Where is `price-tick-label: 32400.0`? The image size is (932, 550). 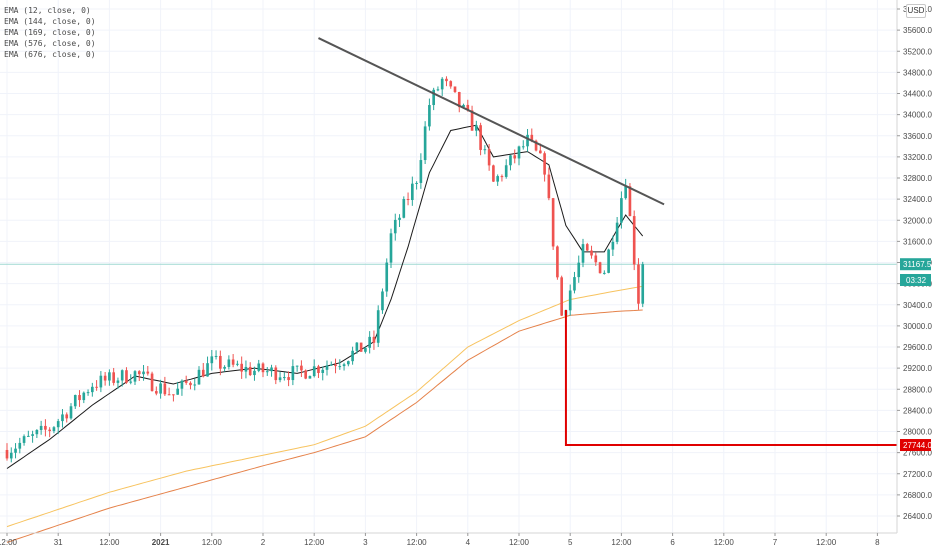
price-tick-label: 32400.0 is located at coordinates (917, 199).